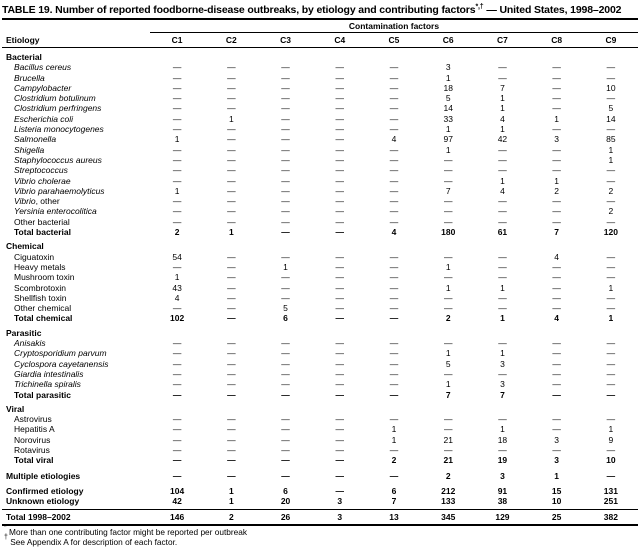  What do you see at coordinates (502, 40) in the screenshot?
I see `column-header-c7: C7` at bounding box center [502, 40].